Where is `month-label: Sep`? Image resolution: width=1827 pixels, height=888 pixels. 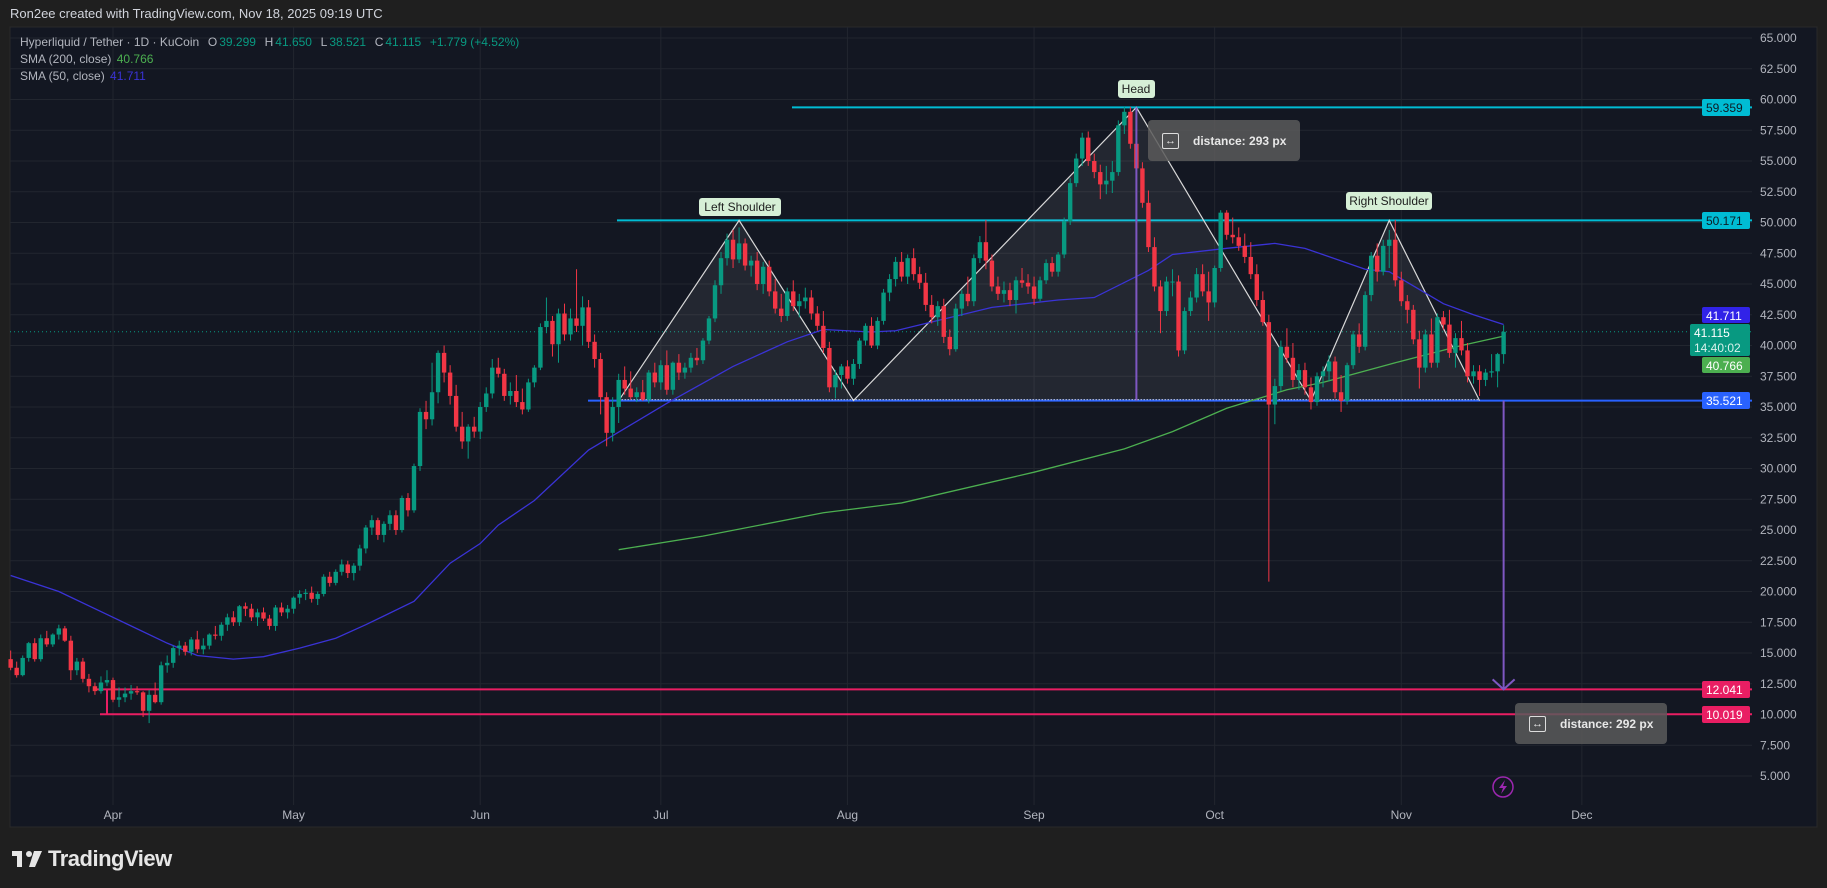 month-label: Sep is located at coordinates (1034, 815).